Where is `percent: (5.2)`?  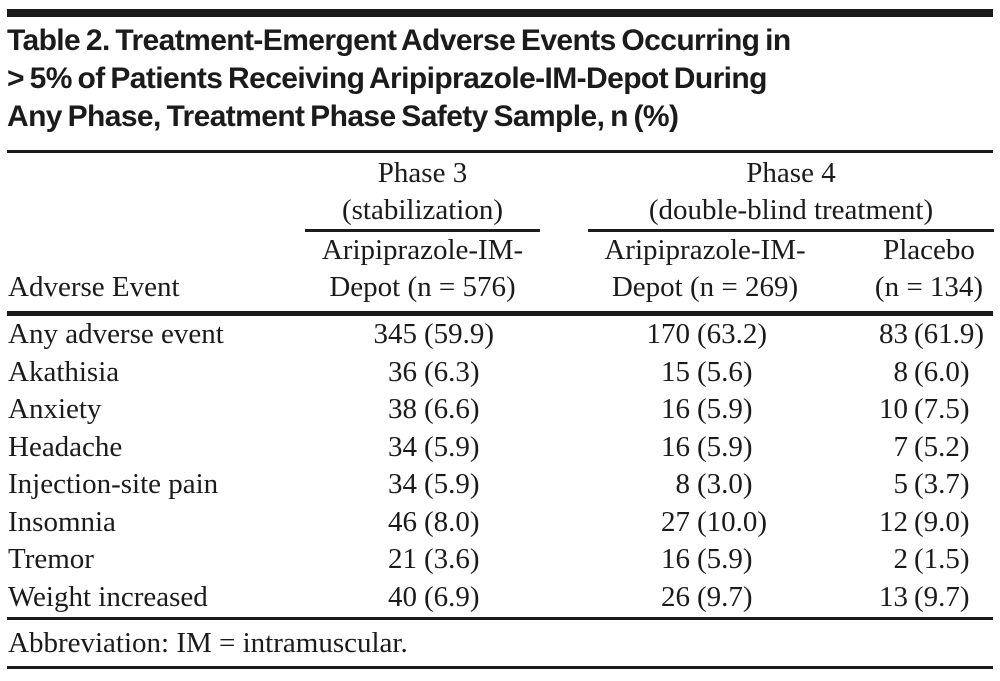
percent: (5.2) is located at coordinates (942, 446).